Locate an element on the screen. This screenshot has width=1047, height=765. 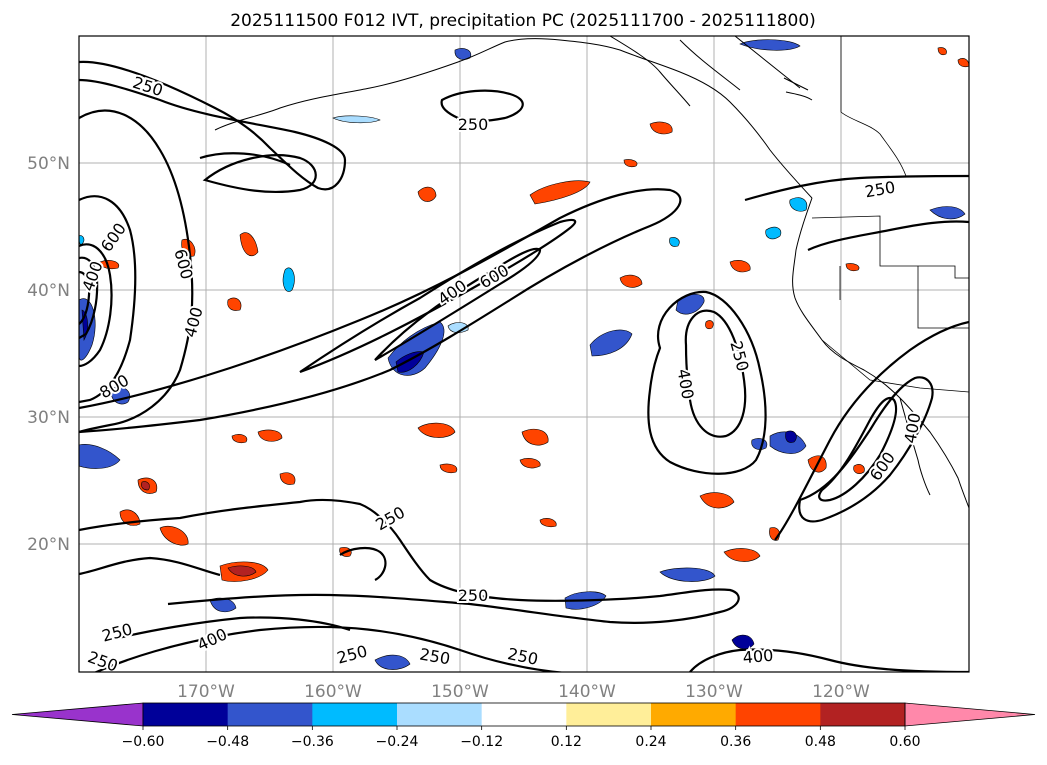
lon-label: 160°W is located at coordinates (333, 692).